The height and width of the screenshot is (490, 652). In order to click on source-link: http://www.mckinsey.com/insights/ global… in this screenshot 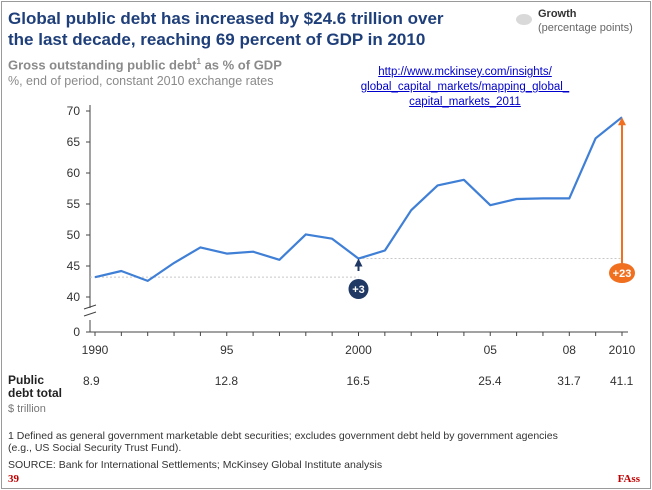, I will do `click(465, 87)`.